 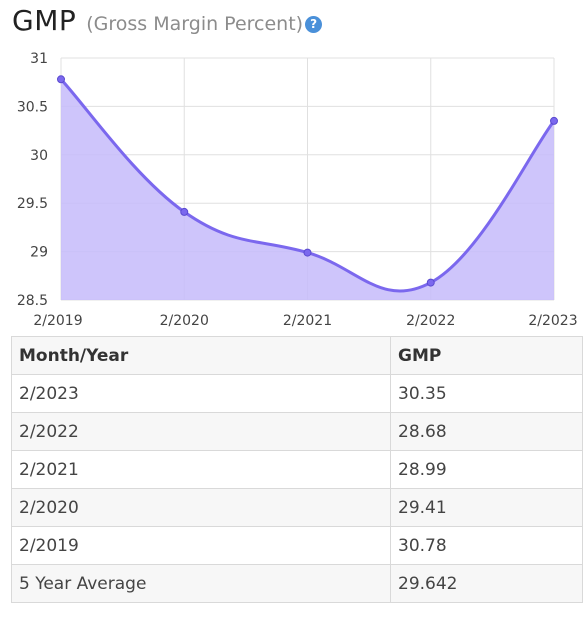 I want to click on table-row: 2/2021 28.99, so click(x=297, y=469).